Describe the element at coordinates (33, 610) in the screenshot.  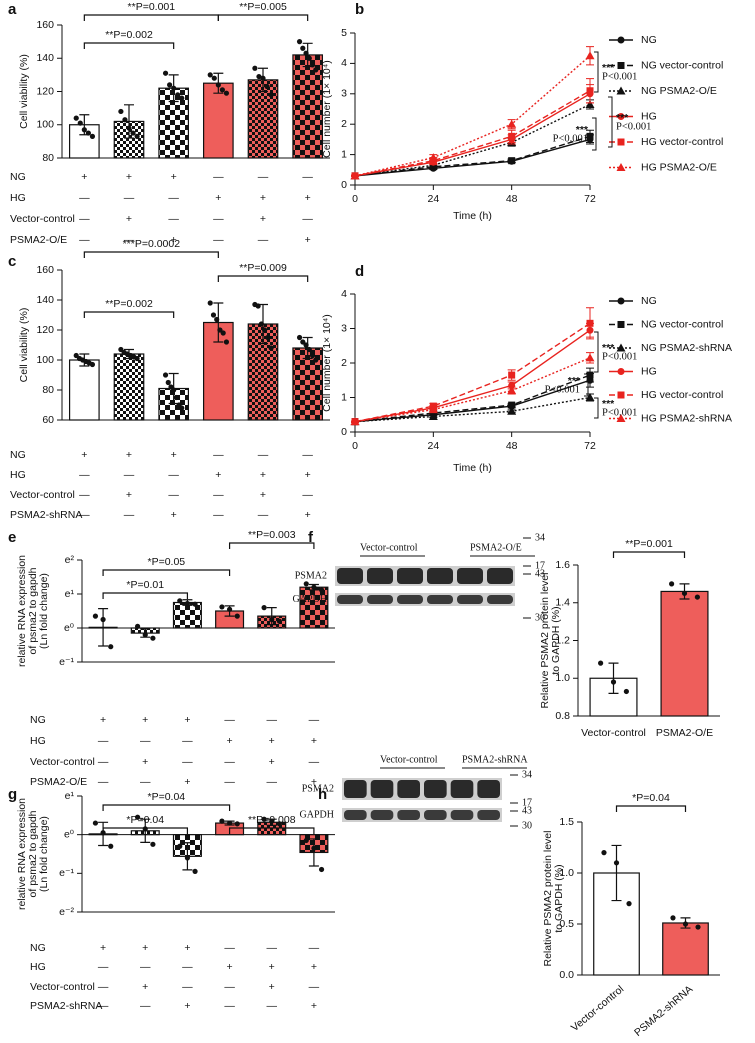
I see `y-axis-label: of psma2 to gapdh` at that location.